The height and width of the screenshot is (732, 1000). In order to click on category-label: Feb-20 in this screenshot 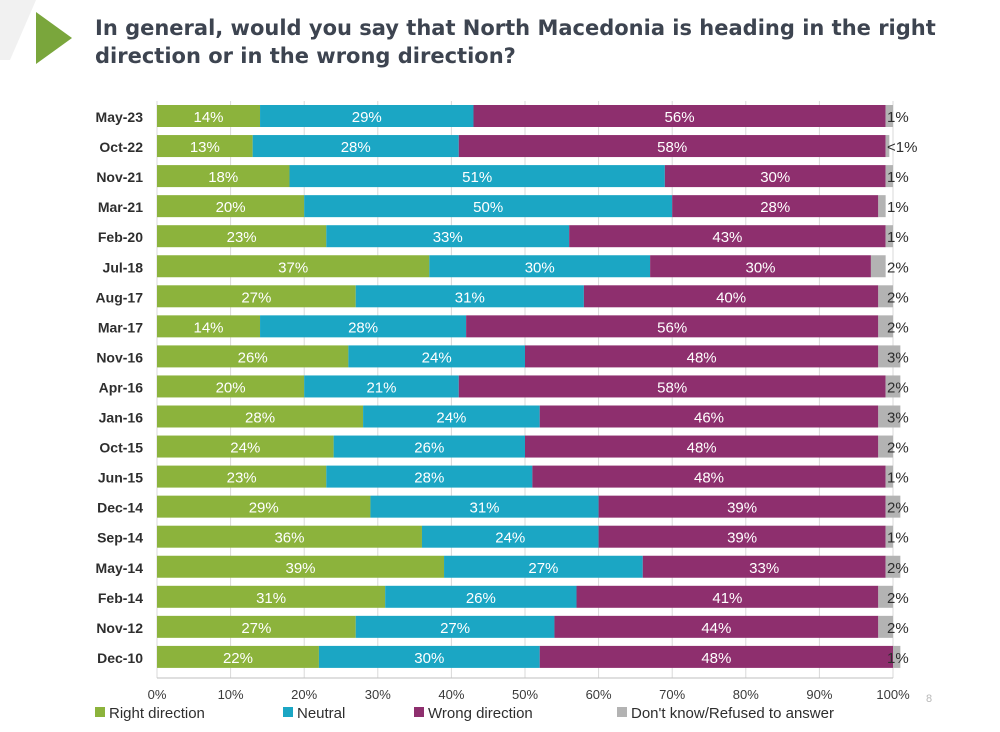, I will do `click(120, 237)`.